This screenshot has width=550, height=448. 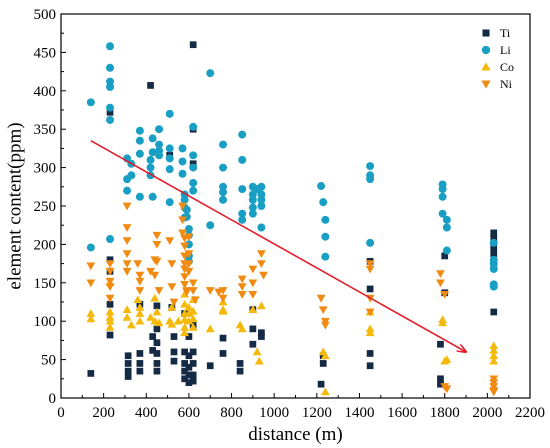 What do you see at coordinates (48, 361) in the screenshot?
I see `y-tick-label: 50` at bounding box center [48, 361].